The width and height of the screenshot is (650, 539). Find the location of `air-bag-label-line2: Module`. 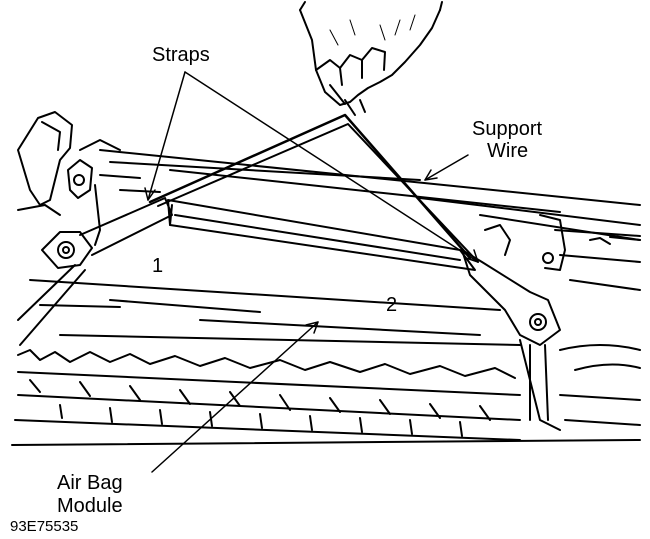

air-bag-label-line2: Module is located at coordinates (90, 506).